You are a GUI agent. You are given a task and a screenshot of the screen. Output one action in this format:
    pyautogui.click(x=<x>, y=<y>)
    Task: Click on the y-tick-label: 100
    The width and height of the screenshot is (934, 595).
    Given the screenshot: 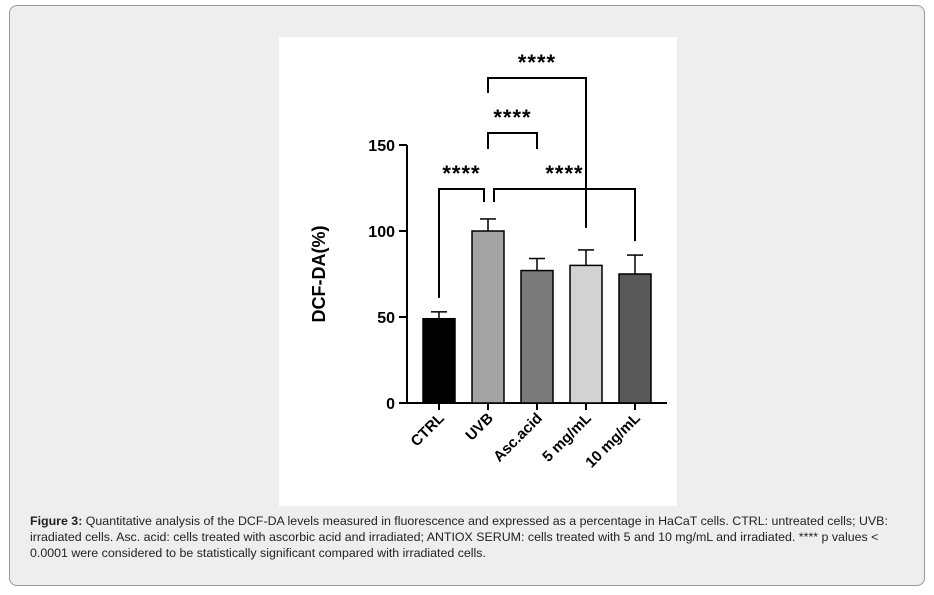 What is the action you would take?
    pyautogui.click(x=381, y=232)
    